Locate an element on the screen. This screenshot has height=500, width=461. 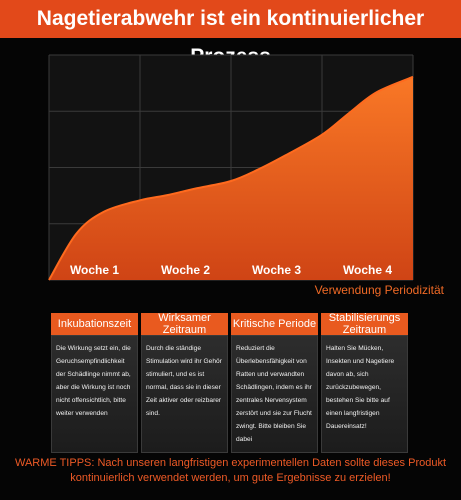
card-title: Inkubationszeit is located at coordinates (94, 324).